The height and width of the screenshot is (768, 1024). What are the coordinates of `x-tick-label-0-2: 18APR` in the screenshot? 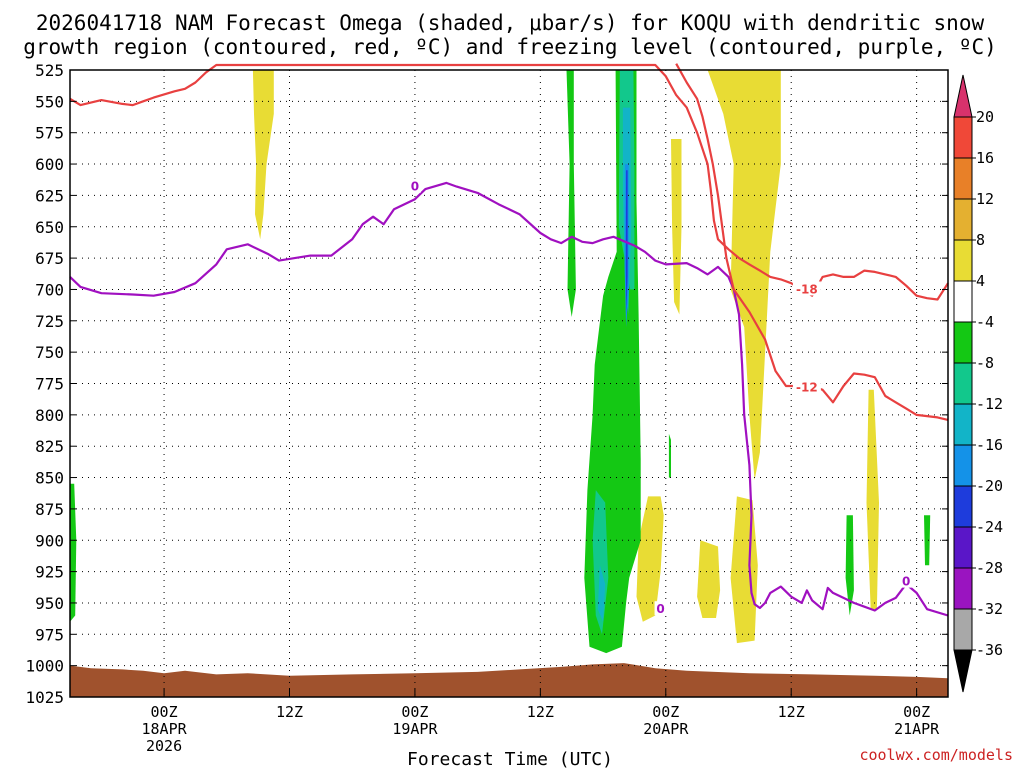 It's located at (164, 729).